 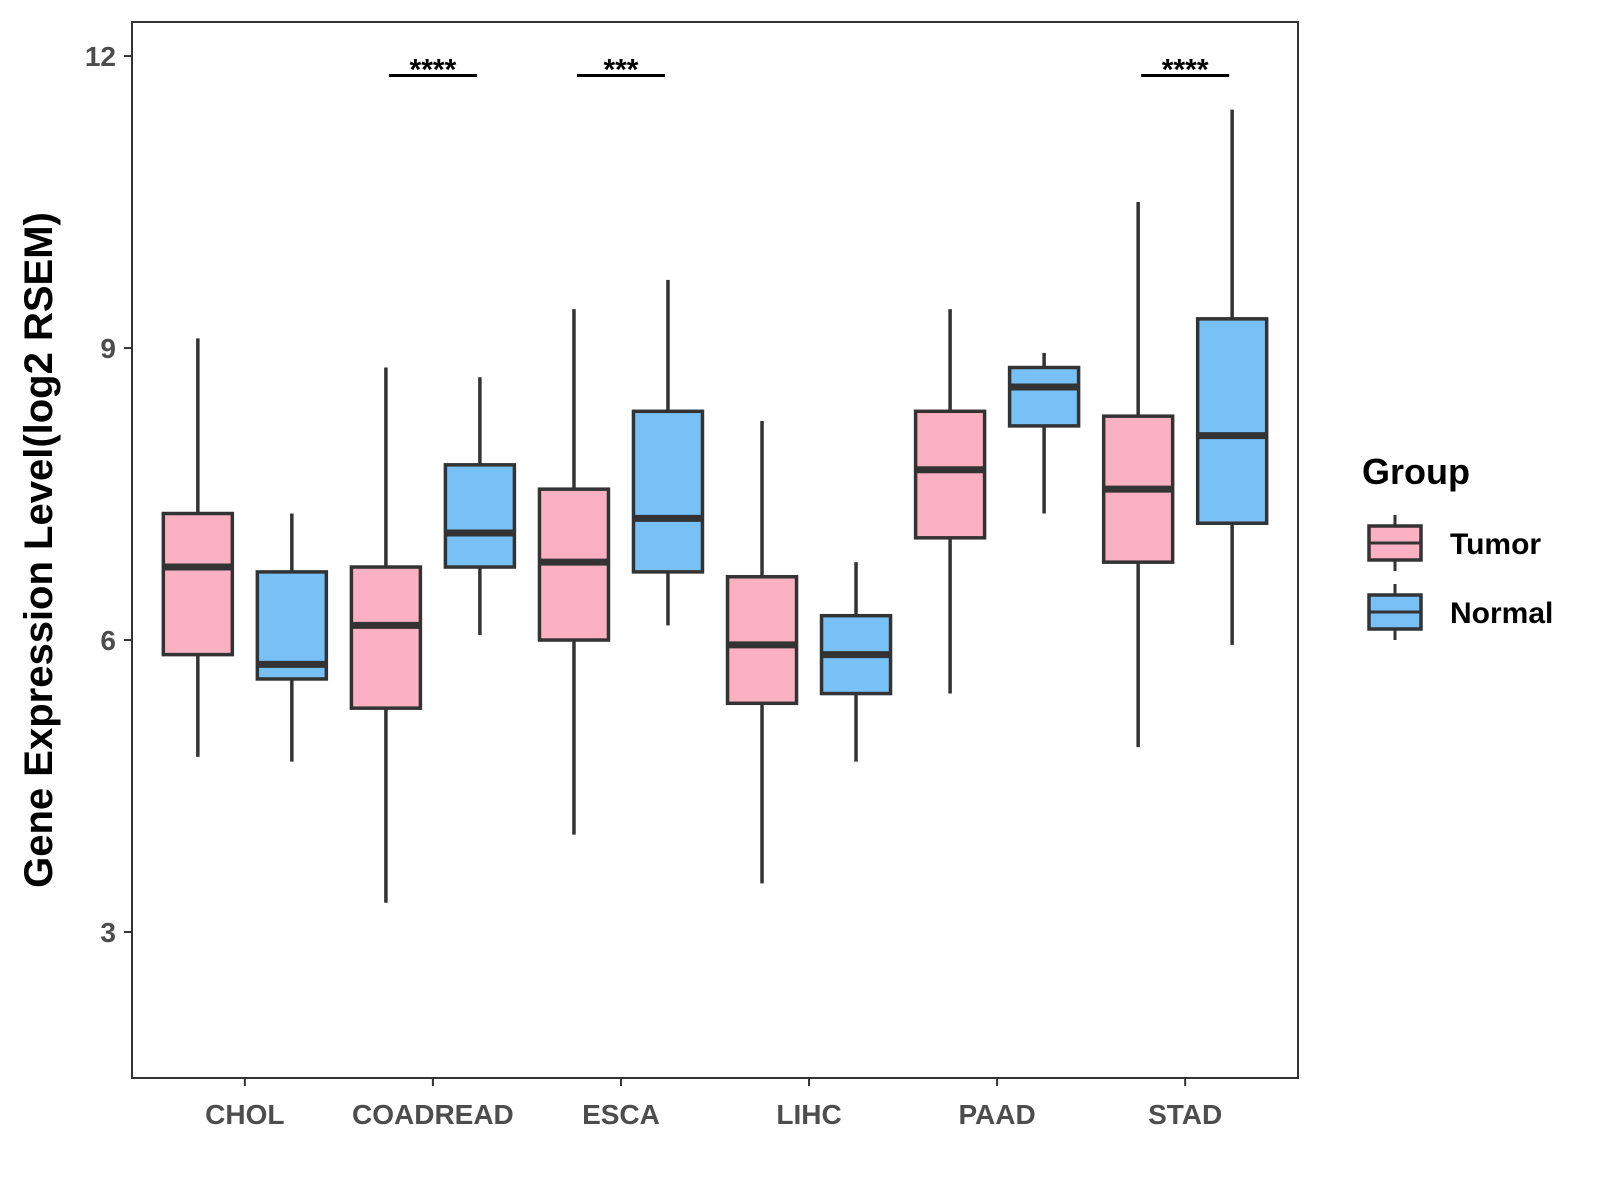 What do you see at coordinates (433, 1114) in the screenshot?
I see `x-tick-label: COADREAD` at bounding box center [433, 1114].